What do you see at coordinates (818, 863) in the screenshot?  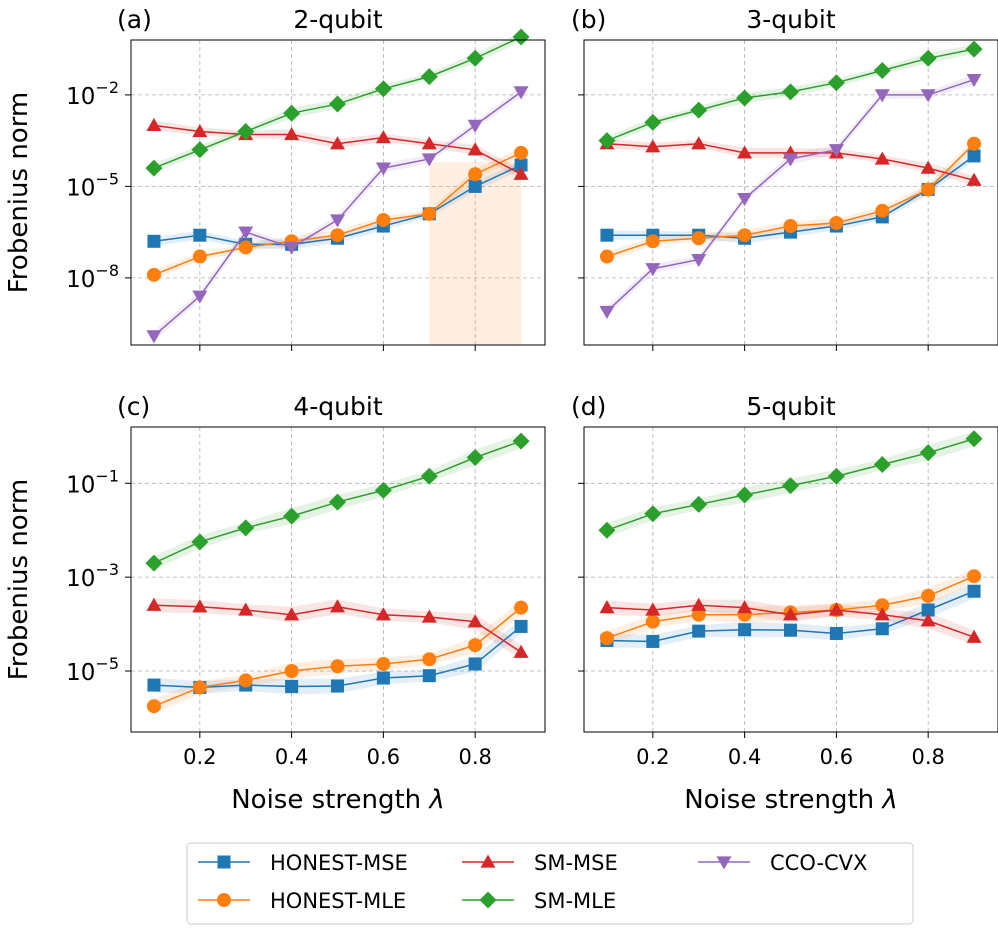 I see `legend-item-cco-cvx-label: CCO-CVX` at bounding box center [818, 863].